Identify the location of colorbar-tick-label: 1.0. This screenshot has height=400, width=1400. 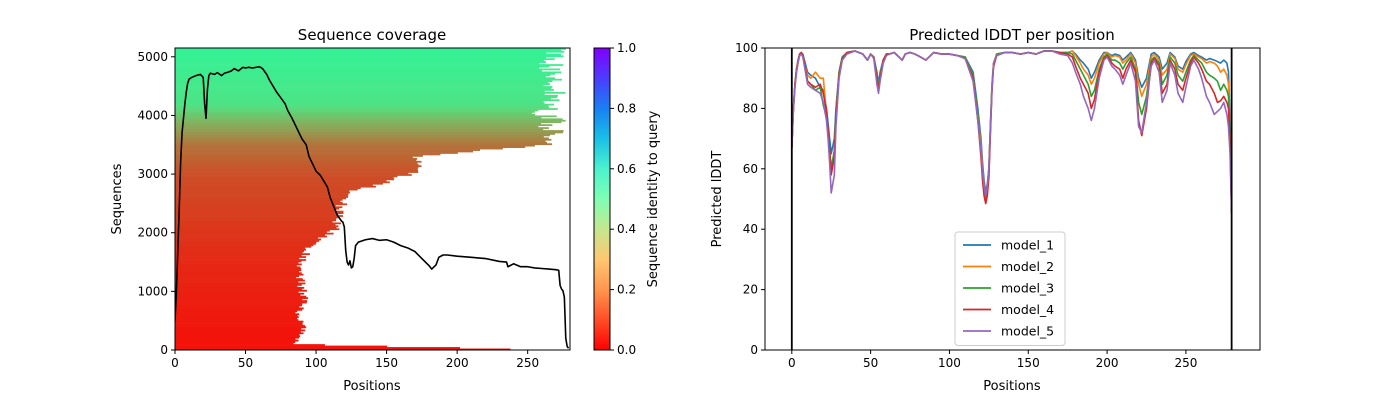
(626, 48).